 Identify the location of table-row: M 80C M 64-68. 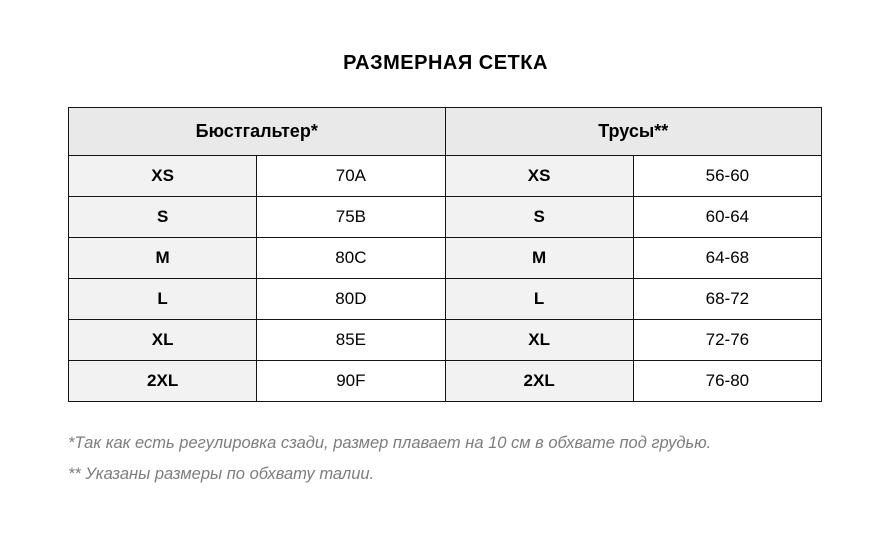
(445, 258).